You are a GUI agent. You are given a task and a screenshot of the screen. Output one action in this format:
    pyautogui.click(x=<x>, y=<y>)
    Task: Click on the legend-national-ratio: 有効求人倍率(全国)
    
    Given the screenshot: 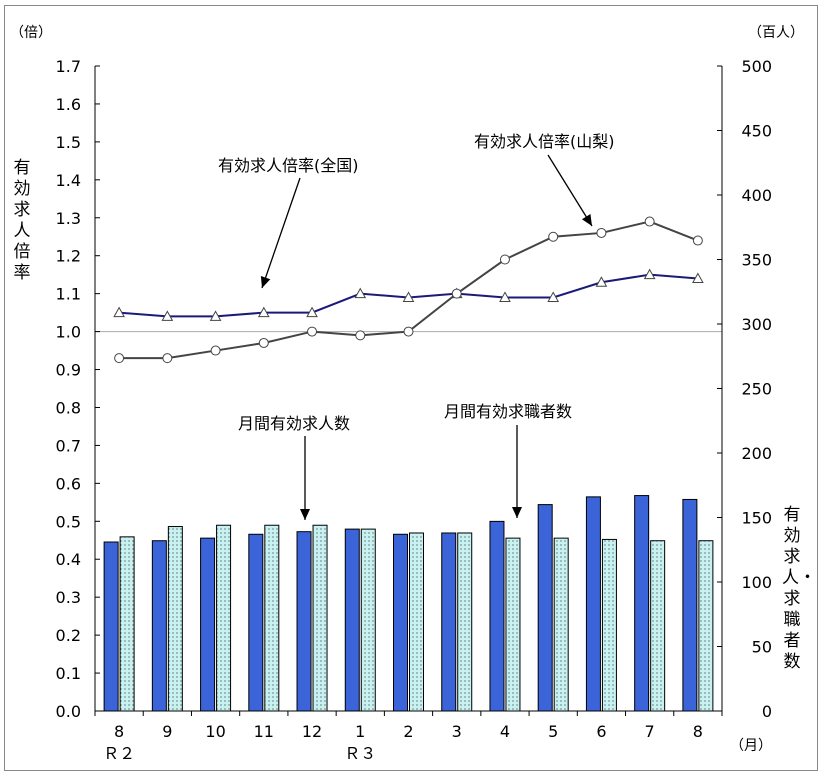 What is the action you would take?
    pyautogui.click(x=288, y=165)
    